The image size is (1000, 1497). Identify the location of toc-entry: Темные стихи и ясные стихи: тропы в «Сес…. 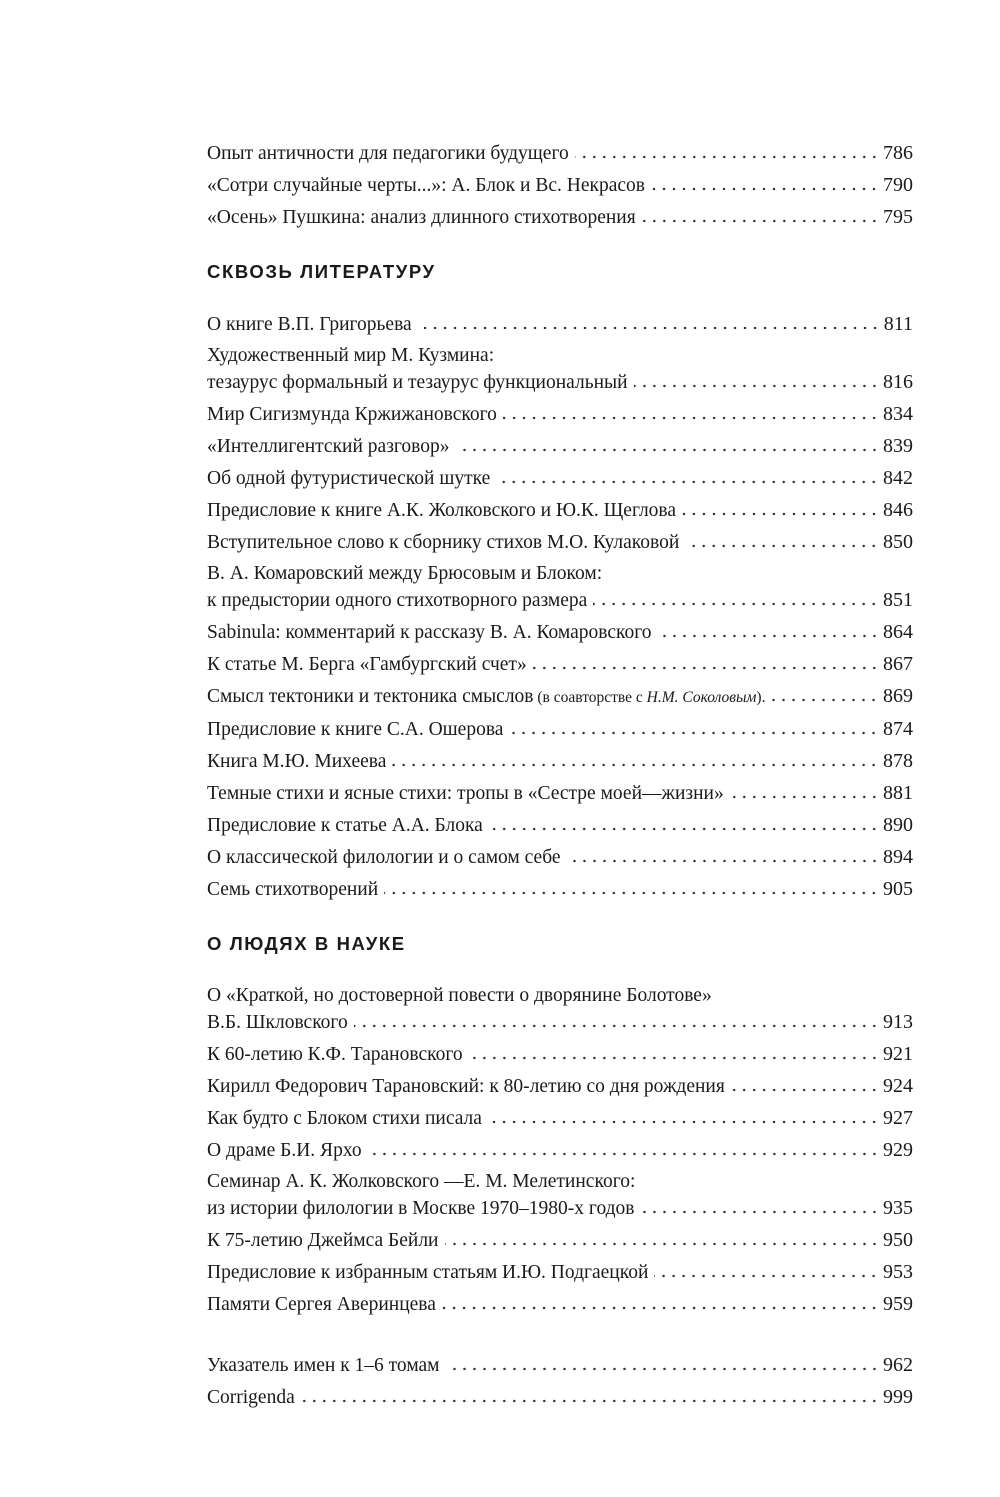
(560, 793).